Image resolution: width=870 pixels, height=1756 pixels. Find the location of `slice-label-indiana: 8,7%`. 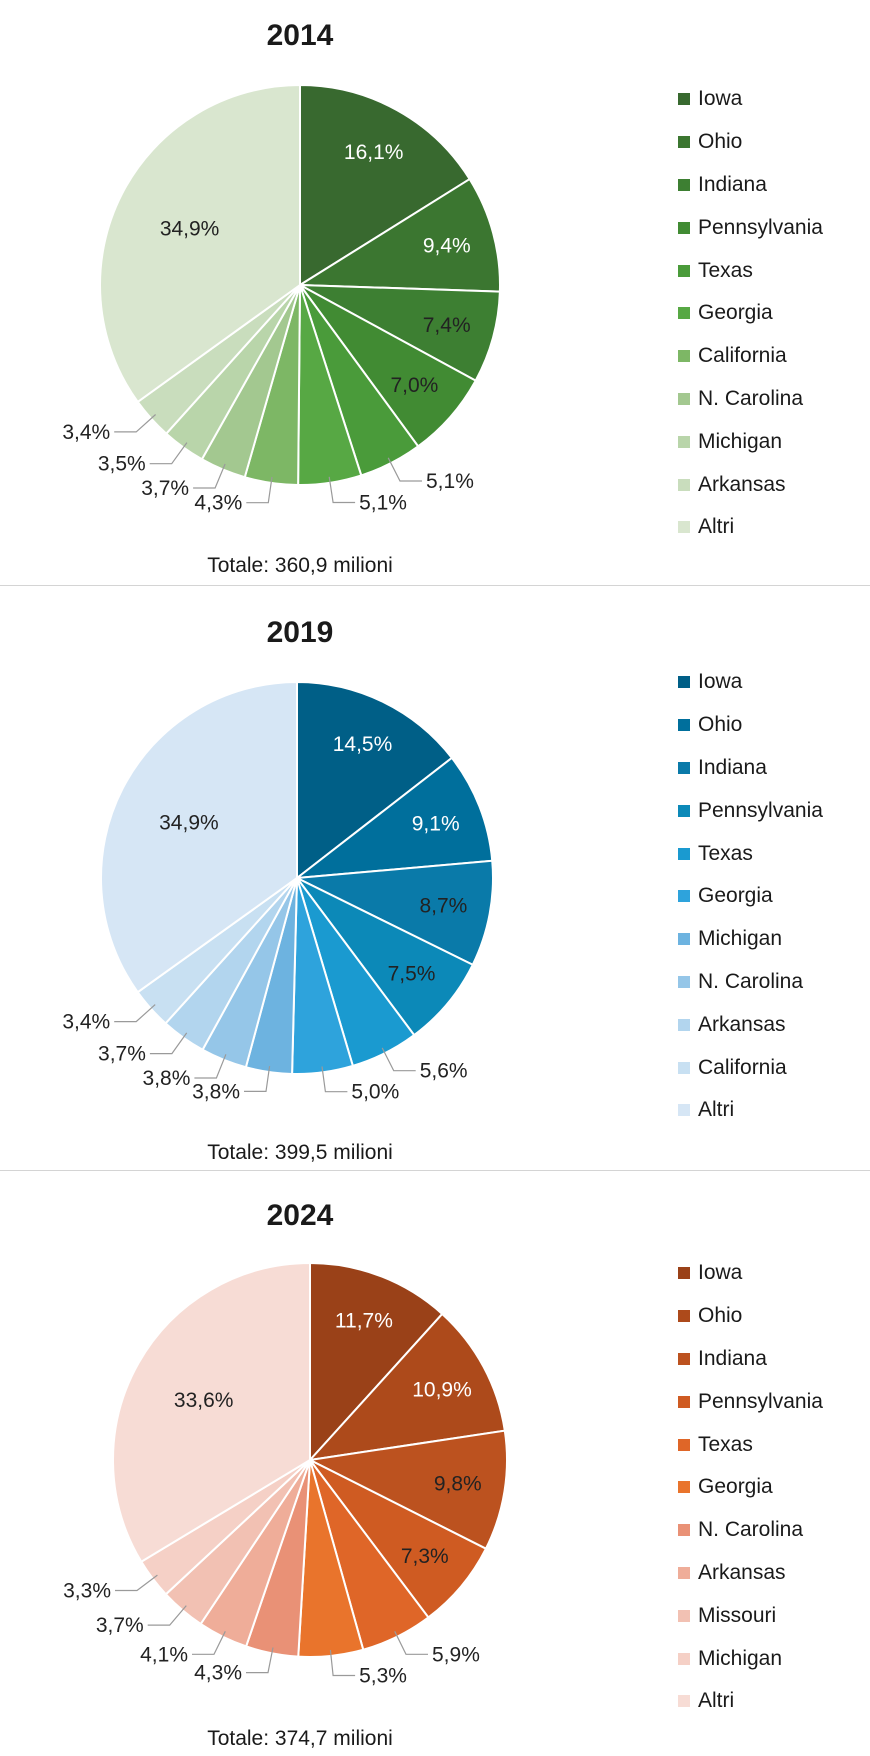

slice-label-indiana: 8,7% is located at coordinates (443, 906).